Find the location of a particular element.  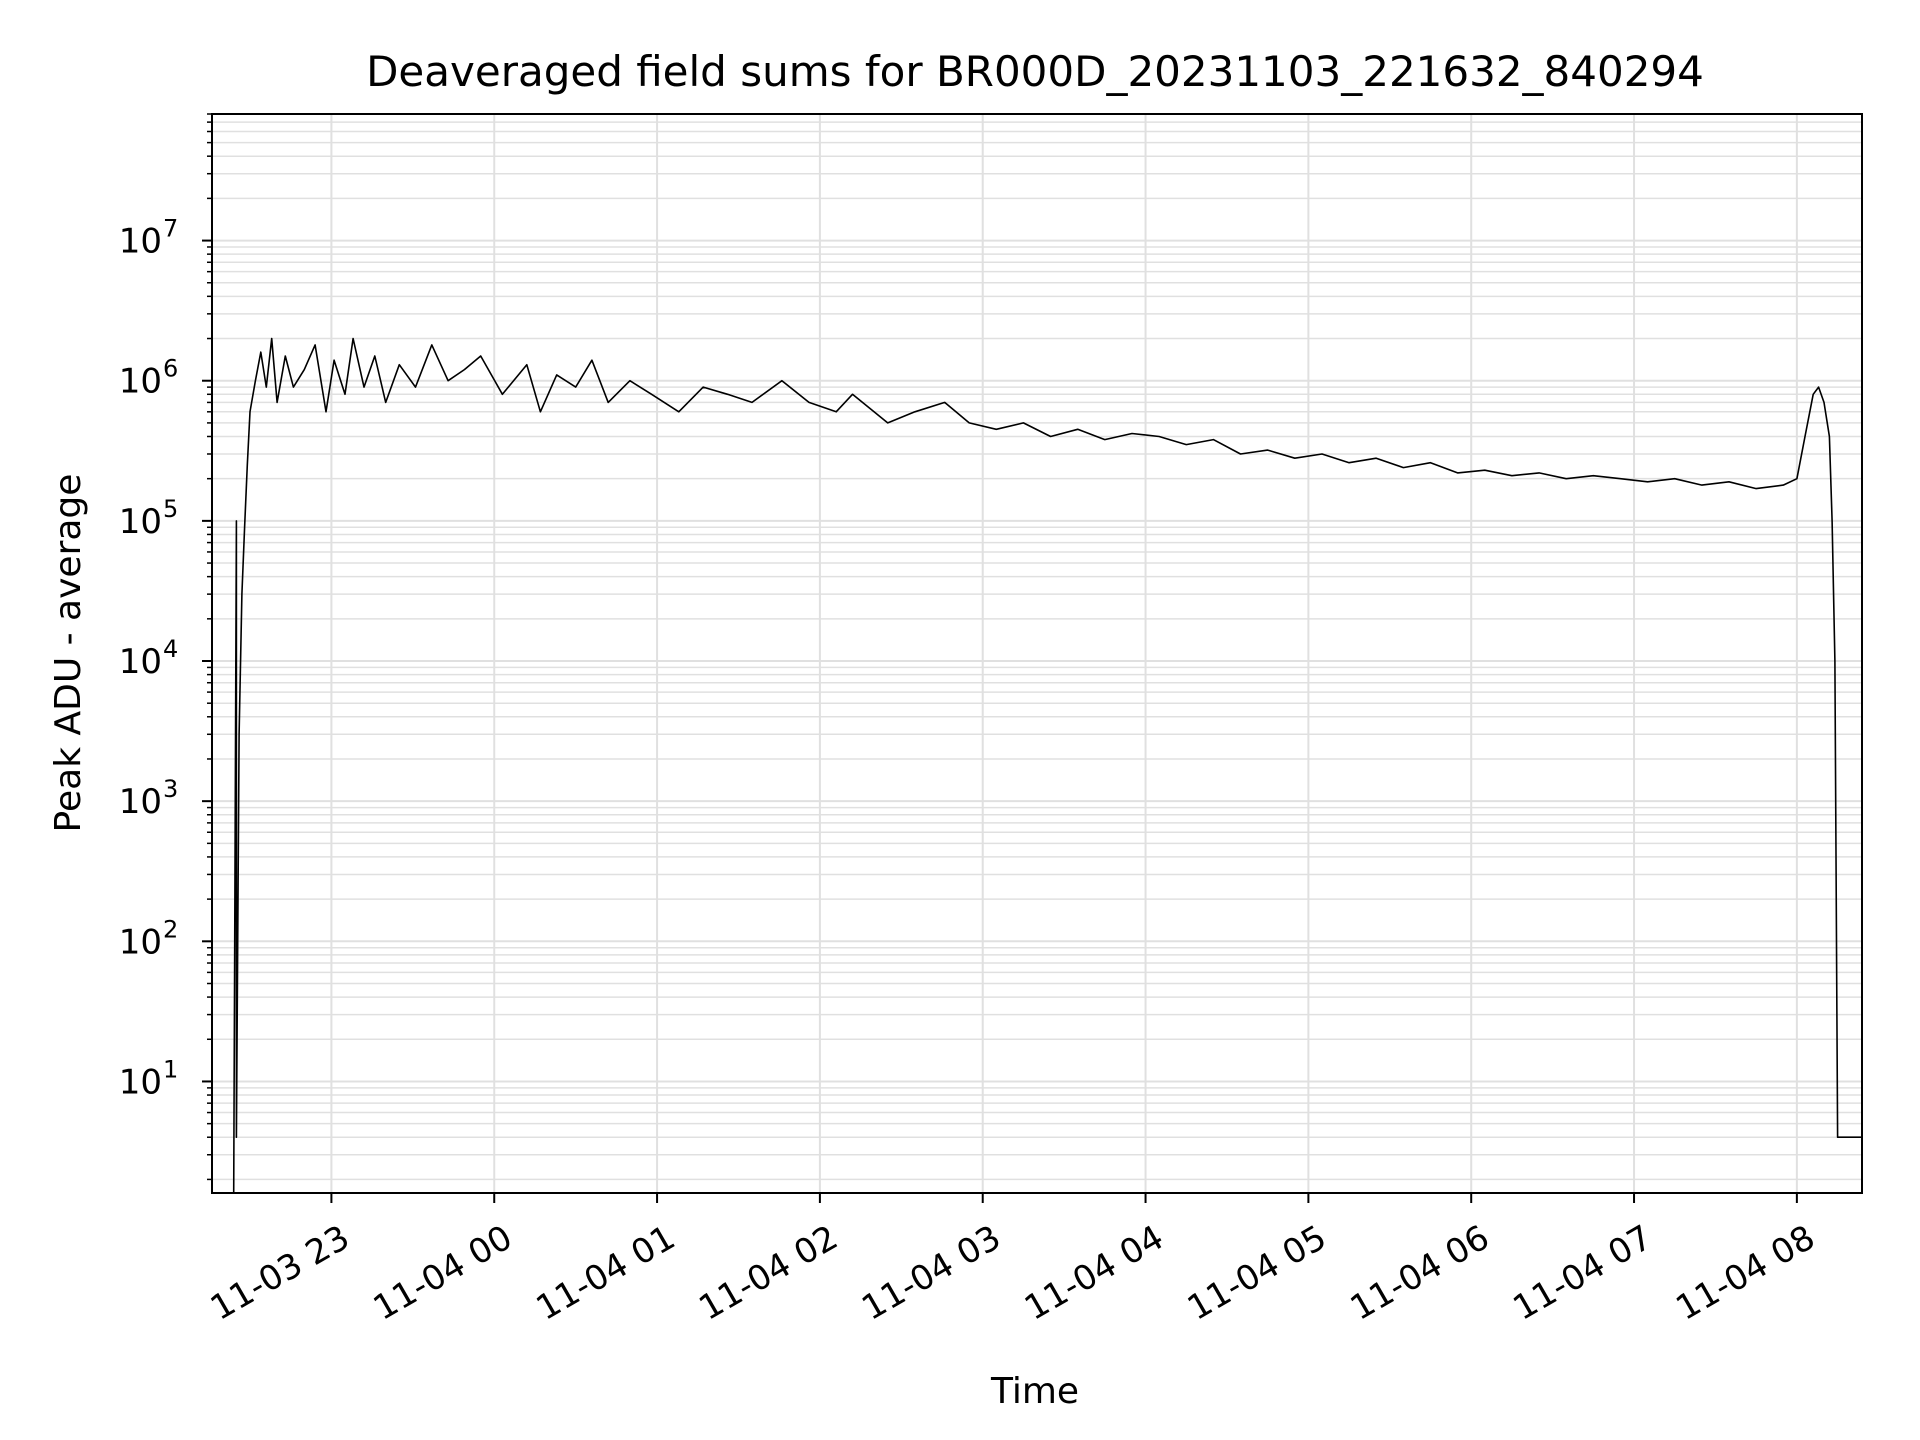

x-axis-label: Time is located at coordinates (1034, 1391).